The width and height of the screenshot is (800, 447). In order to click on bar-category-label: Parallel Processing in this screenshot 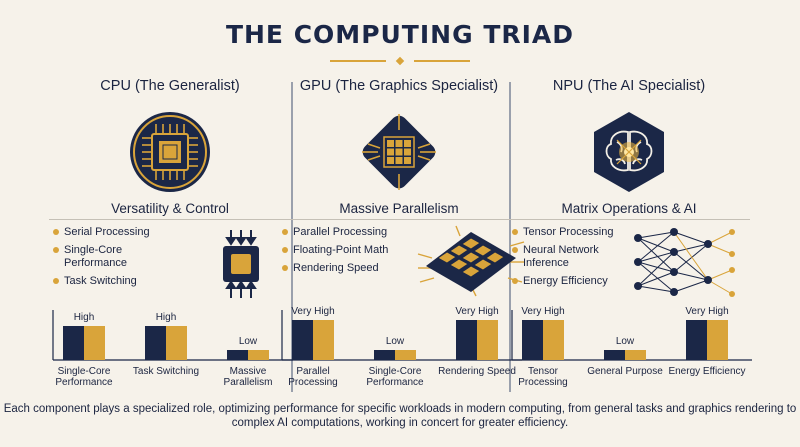, I will do `click(313, 377)`.